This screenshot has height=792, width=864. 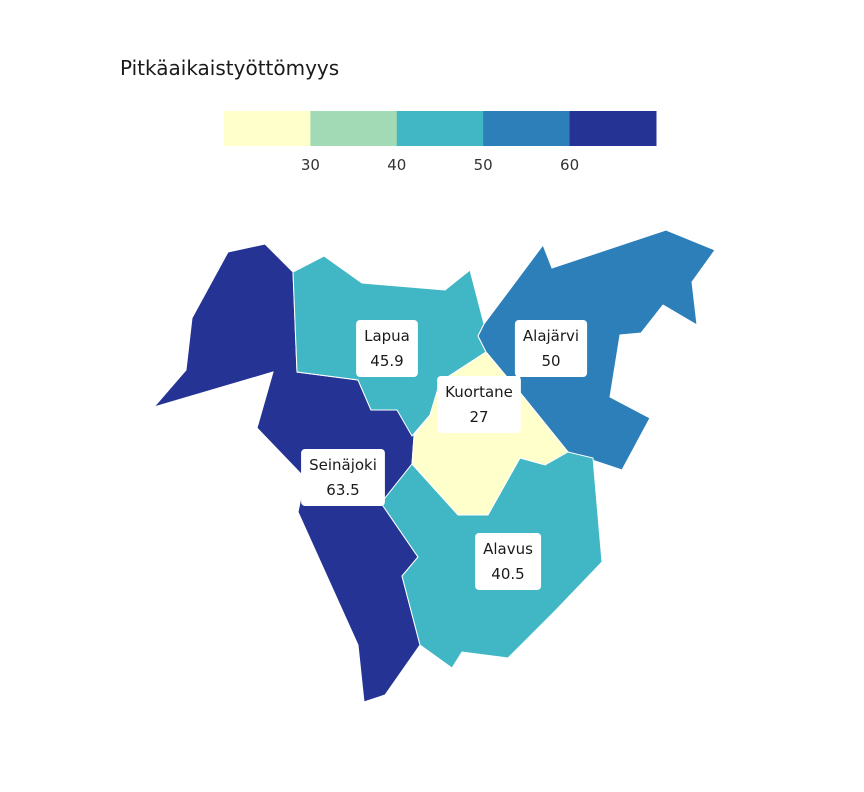 I want to click on region-label: Kuortane 27, so click(x=479, y=404).